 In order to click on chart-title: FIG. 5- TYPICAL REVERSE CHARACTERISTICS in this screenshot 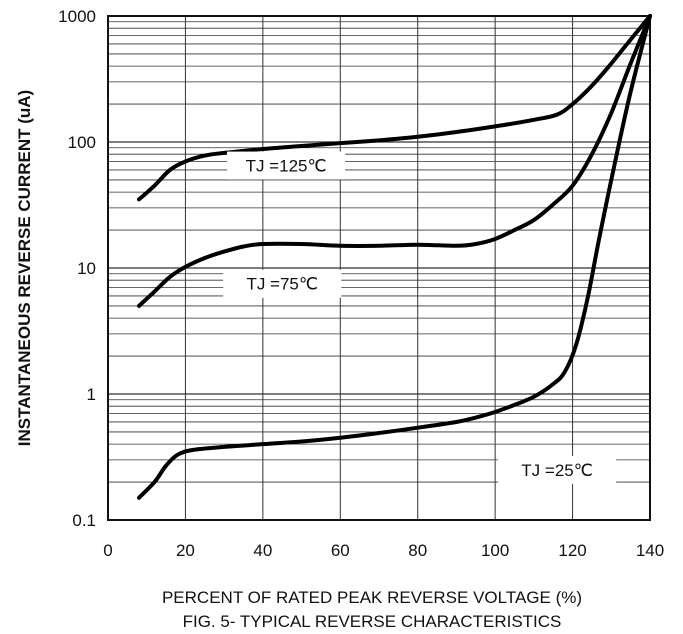, I will do `click(372, 621)`.